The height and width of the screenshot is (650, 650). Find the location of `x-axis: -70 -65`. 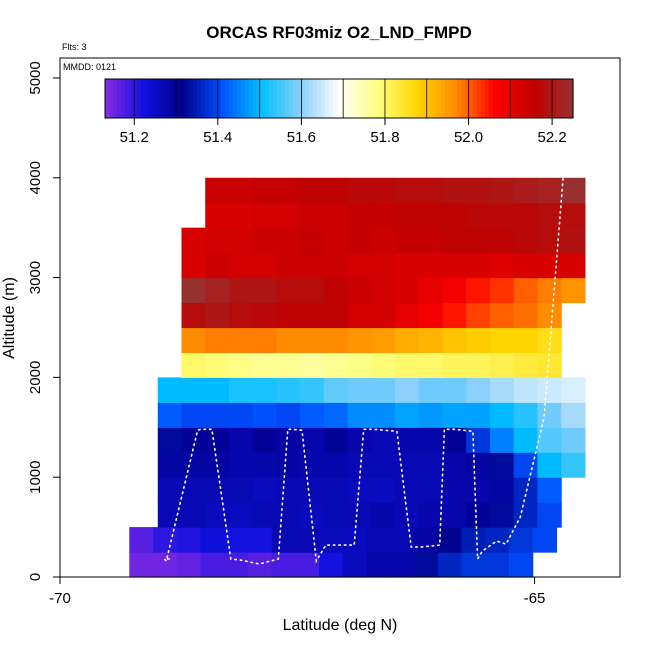

x-axis: -70 -65 is located at coordinates (297, 592).